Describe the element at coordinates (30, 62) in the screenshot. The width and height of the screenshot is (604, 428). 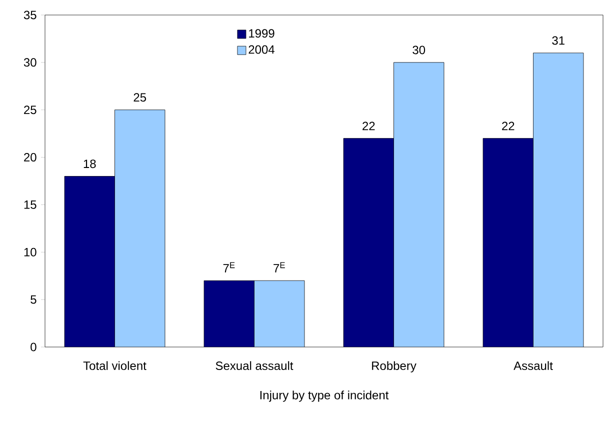
I see `y-tick-label: 30` at that location.